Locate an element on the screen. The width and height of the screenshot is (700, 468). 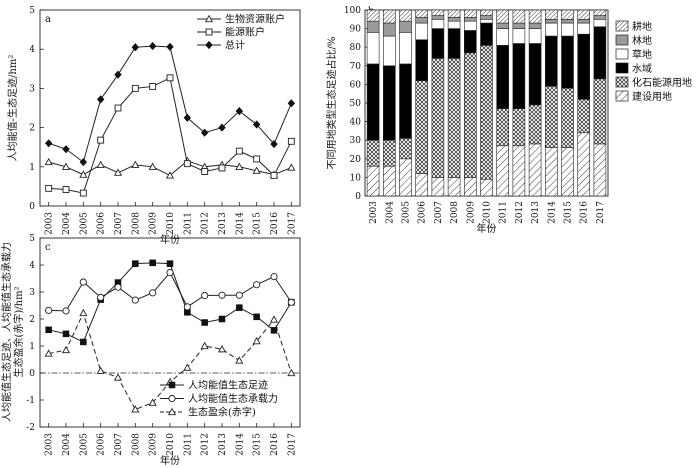
x-tick-label: 2013 is located at coordinates (223, 223).